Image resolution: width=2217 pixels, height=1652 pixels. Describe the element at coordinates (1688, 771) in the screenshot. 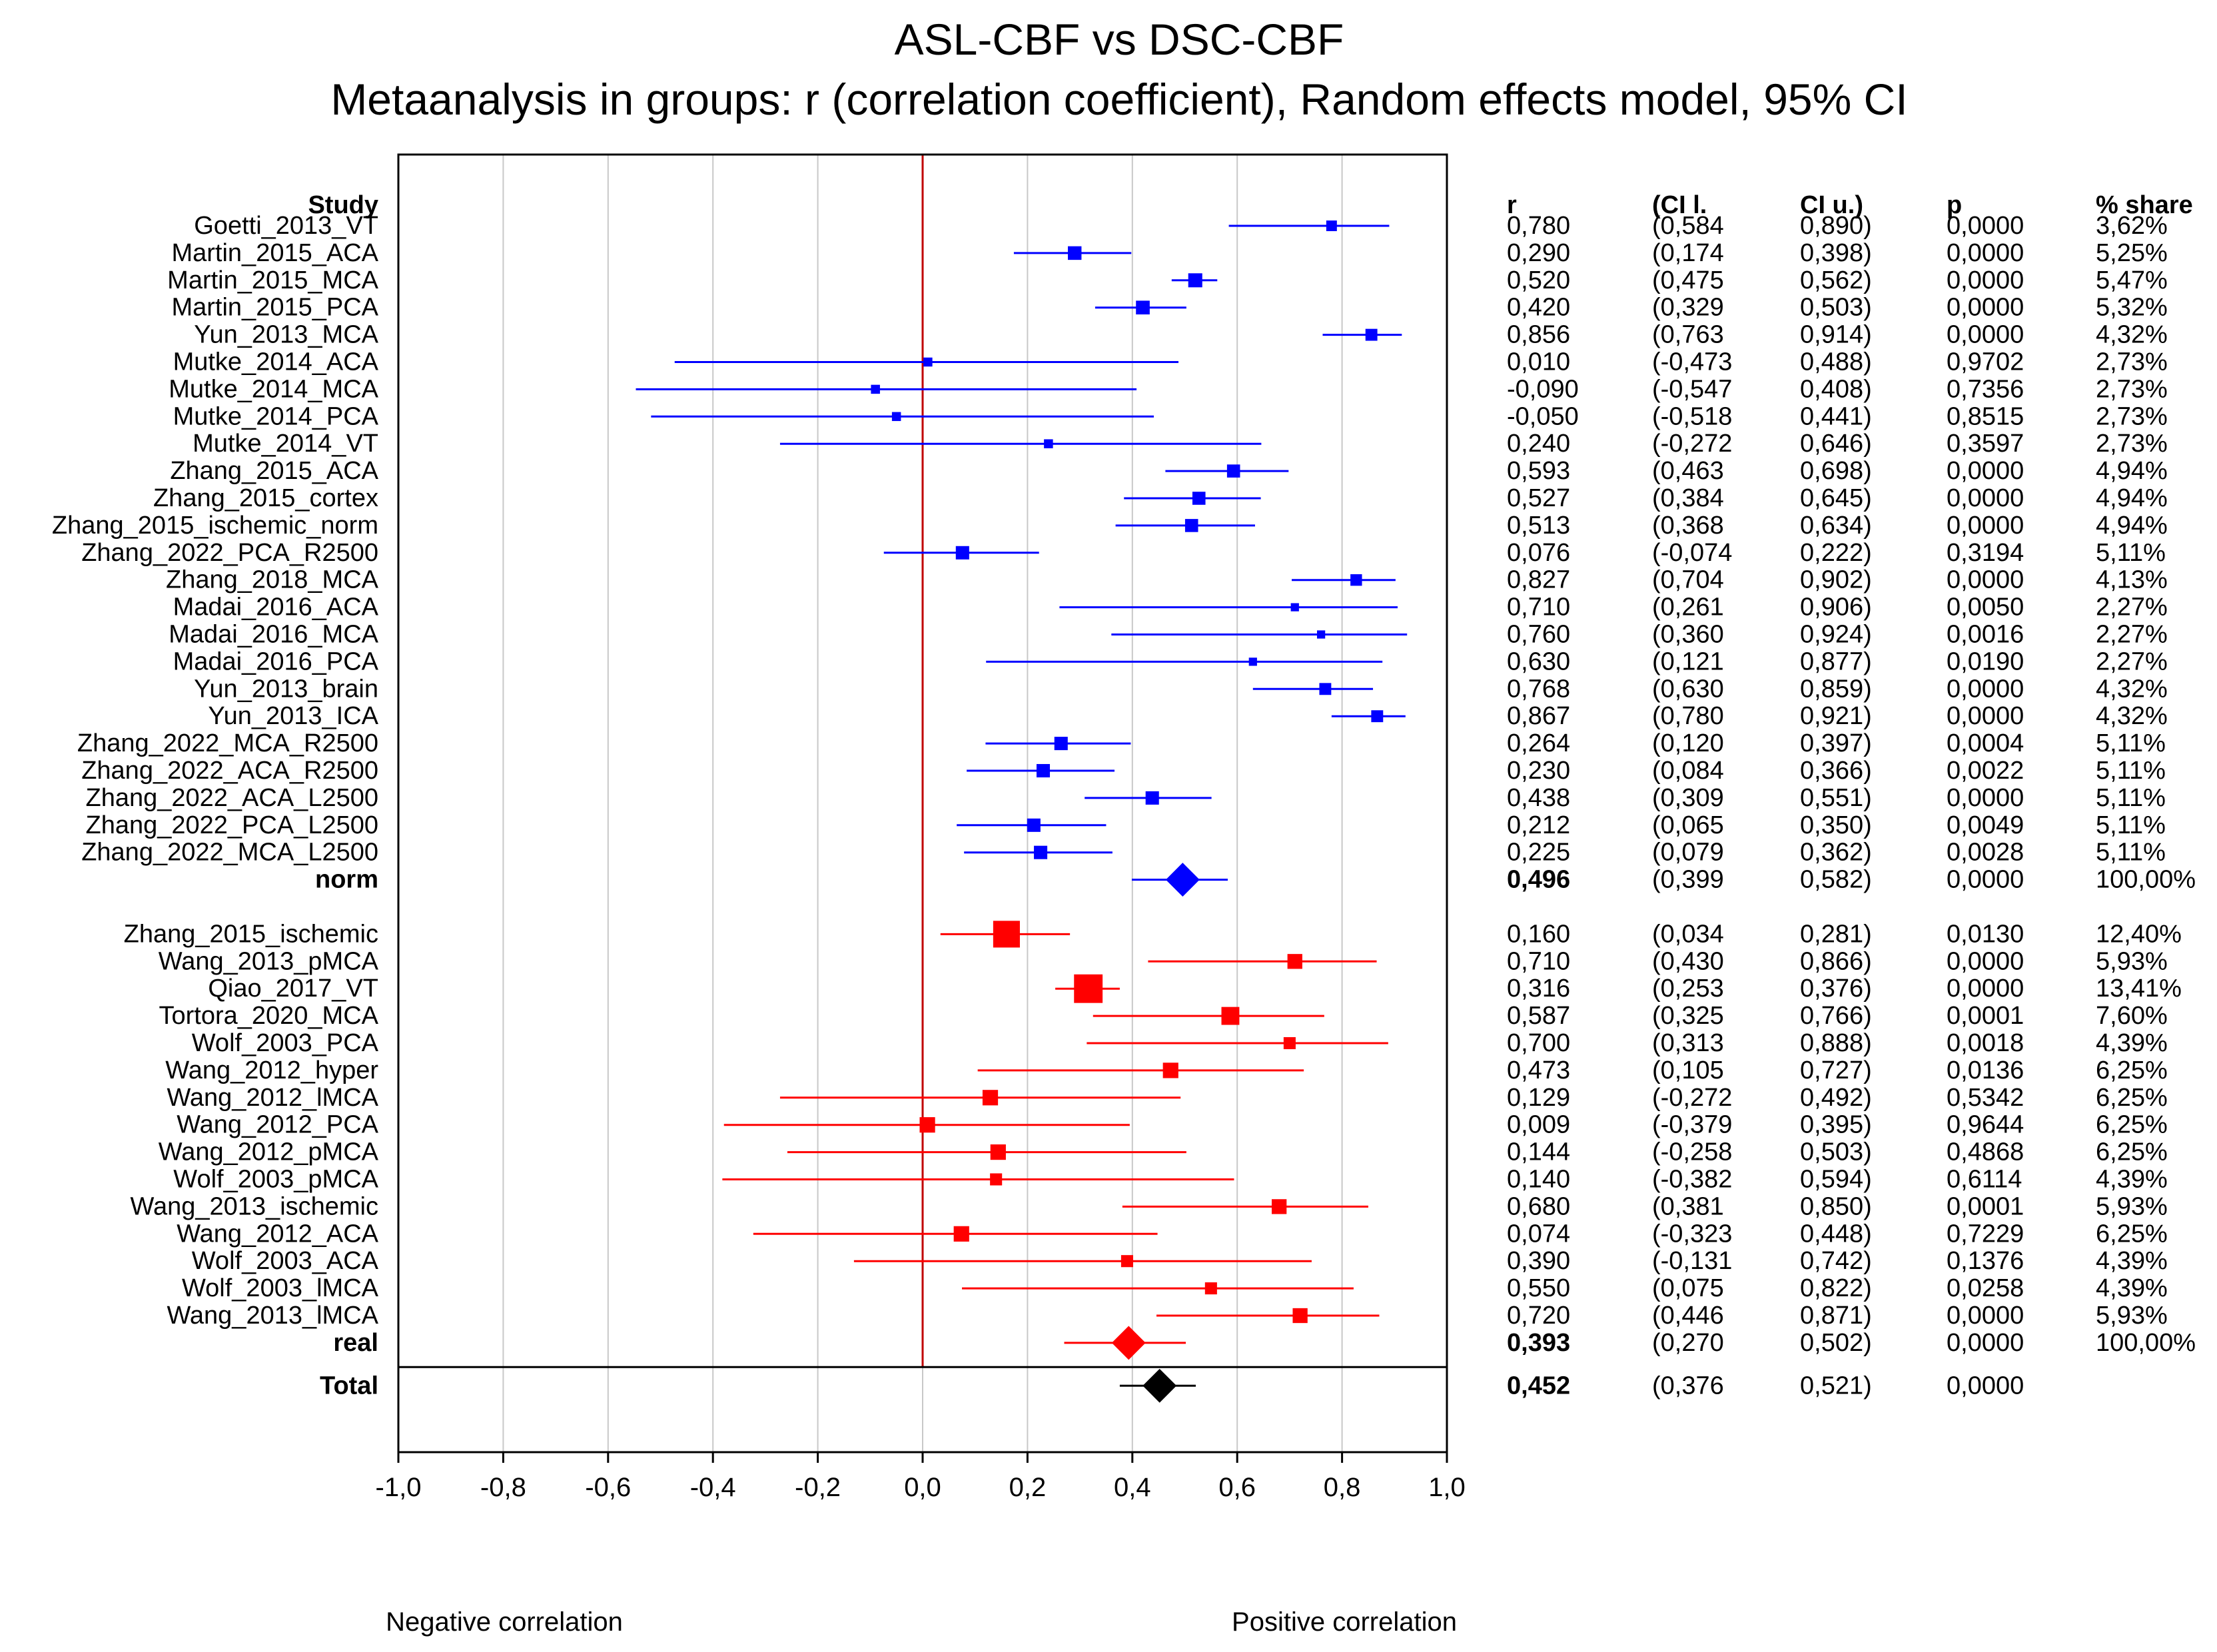

I see `value-ci-lower: (0,084` at that location.